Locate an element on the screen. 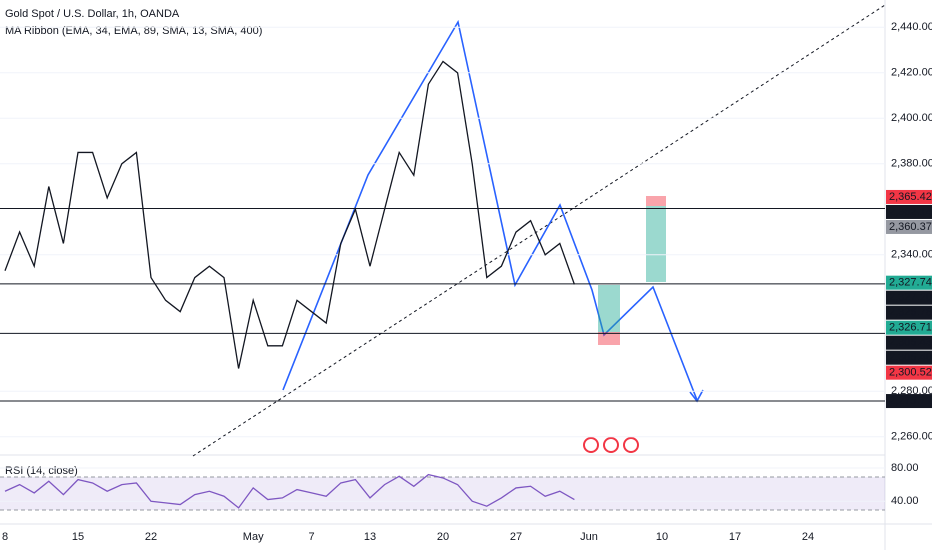  x-tick-label: 7 is located at coordinates (312, 537).